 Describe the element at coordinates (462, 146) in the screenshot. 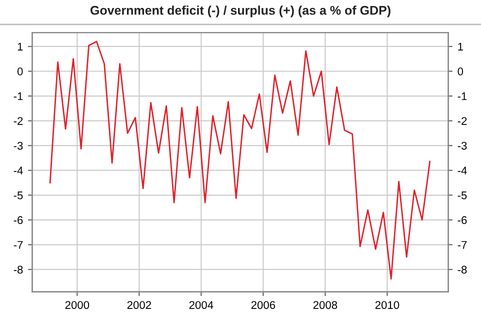

I see `y2-tick-label: -3` at that location.